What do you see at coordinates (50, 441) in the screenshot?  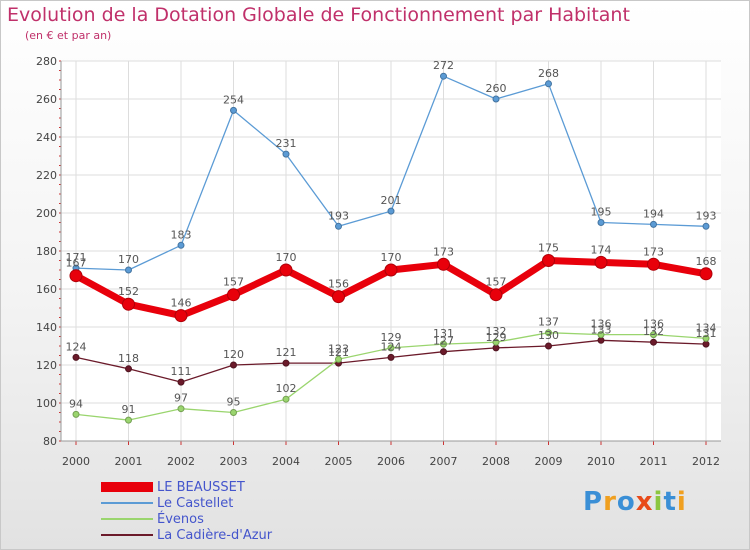 I see `y-tick-label: 80` at bounding box center [50, 441].